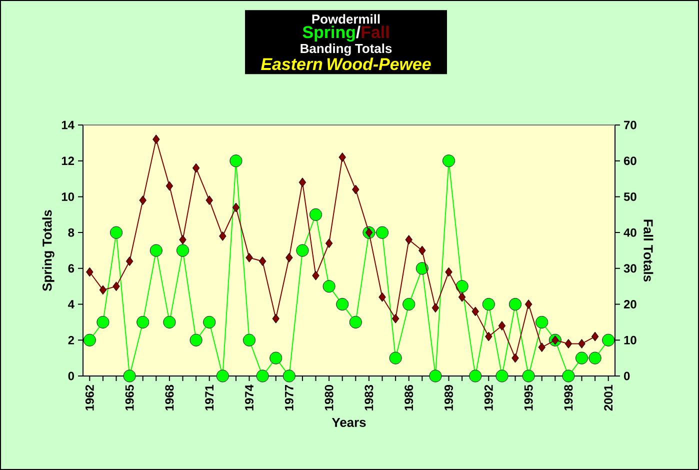 The width and height of the screenshot is (699, 470). Describe the element at coordinates (448, 397) in the screenshot. I see `x-tick-label: 1989` at that location.